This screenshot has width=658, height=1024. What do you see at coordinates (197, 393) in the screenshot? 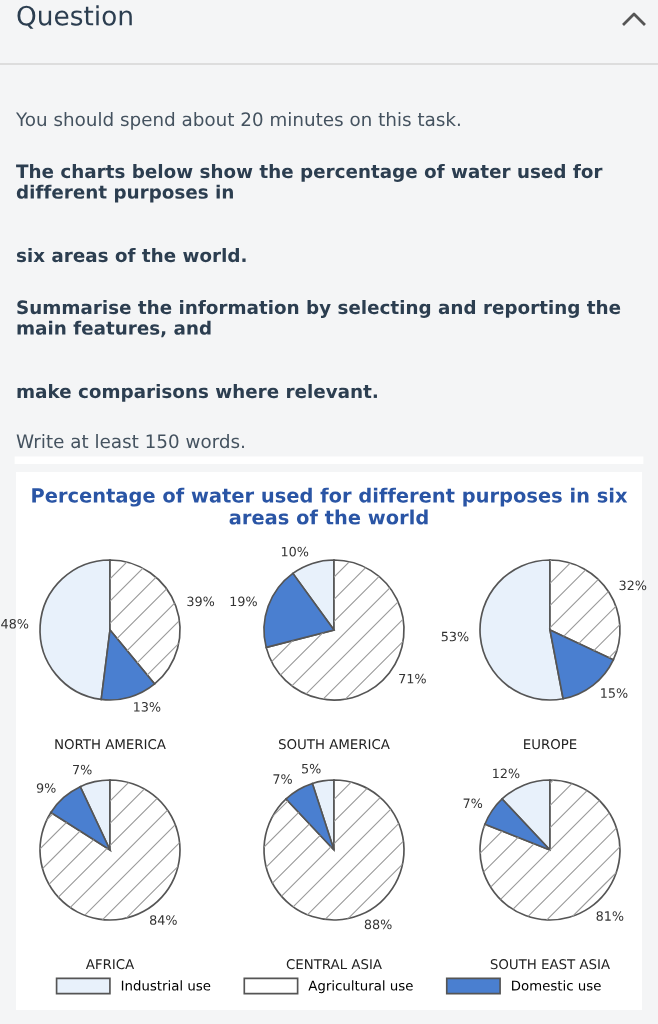
I see `text: make comparisons where relevant.` at bounding box center [197, 393].